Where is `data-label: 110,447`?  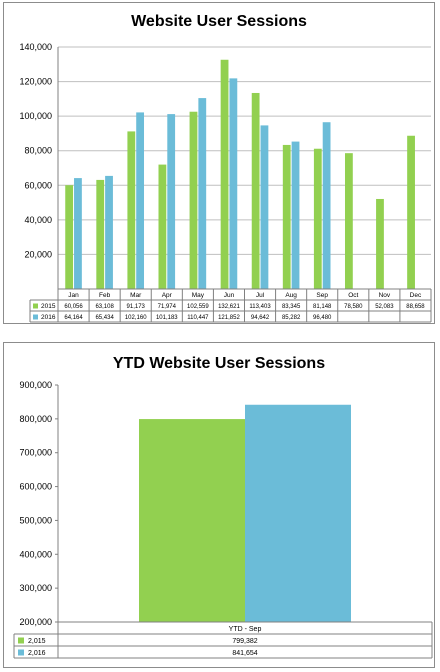
data-label: 110,447 is located at coordinates (198, 318).